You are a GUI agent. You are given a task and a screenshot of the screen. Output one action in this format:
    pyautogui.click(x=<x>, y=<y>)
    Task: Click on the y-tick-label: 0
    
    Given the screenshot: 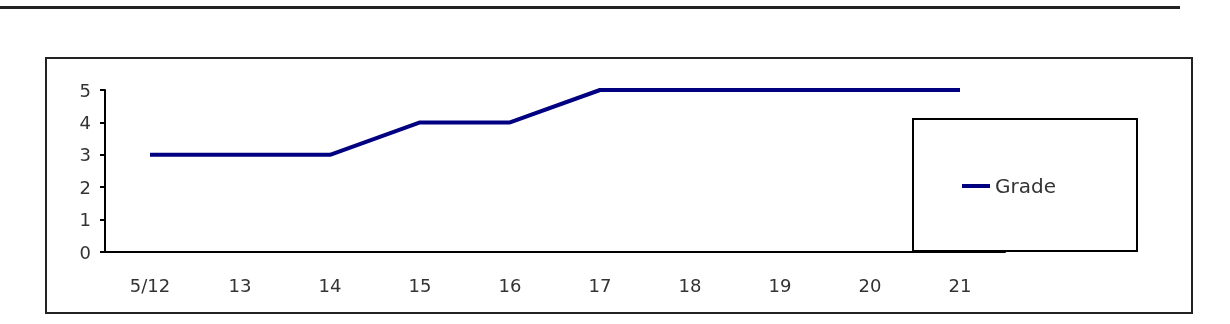 What is the action you would take?
    pyautogui.click(x=85, y=252)
    